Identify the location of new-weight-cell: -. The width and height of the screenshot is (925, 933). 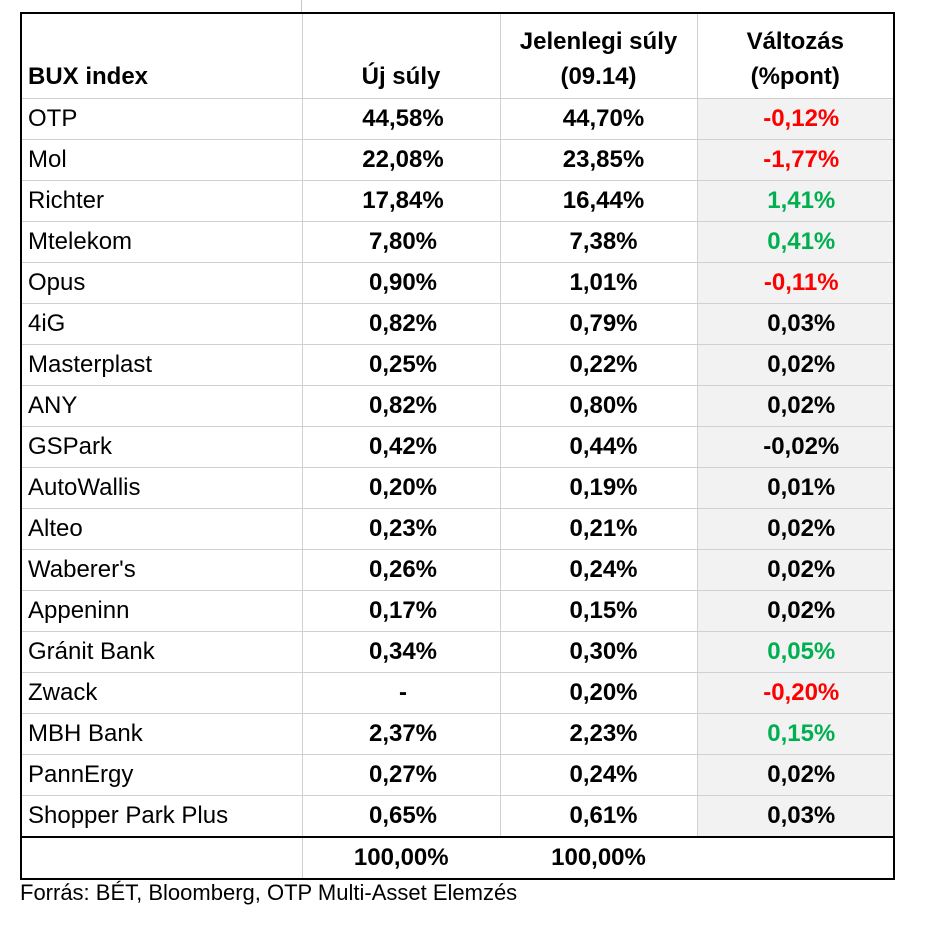
(400, 693).